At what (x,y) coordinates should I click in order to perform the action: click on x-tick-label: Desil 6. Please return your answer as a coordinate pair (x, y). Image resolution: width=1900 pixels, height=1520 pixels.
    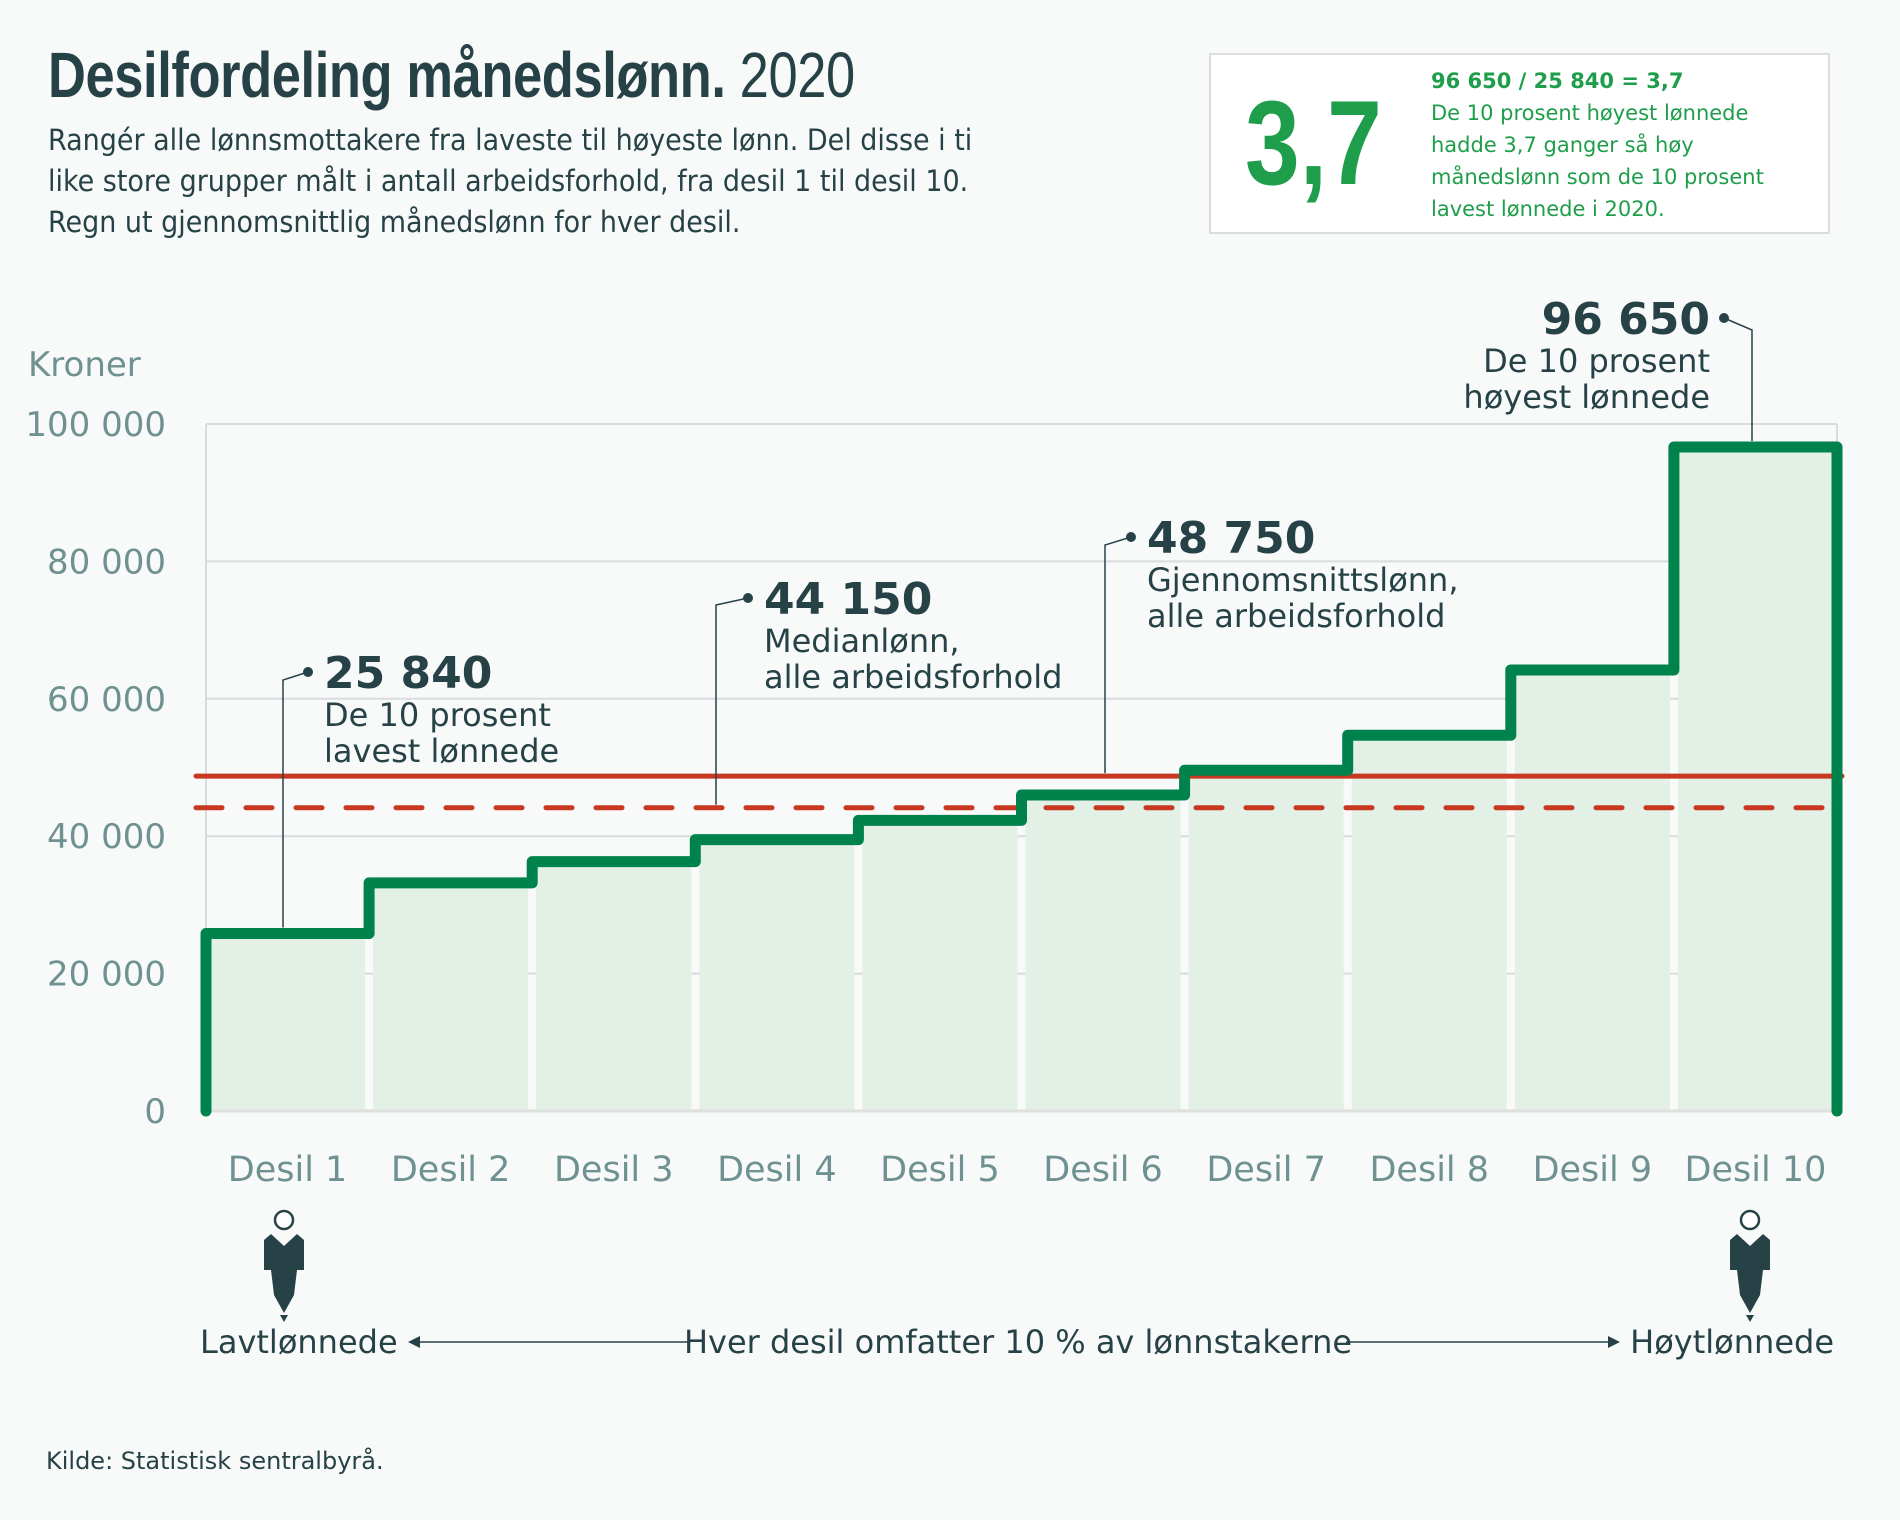
    Looking at the image, I should click on (1103, 1170).